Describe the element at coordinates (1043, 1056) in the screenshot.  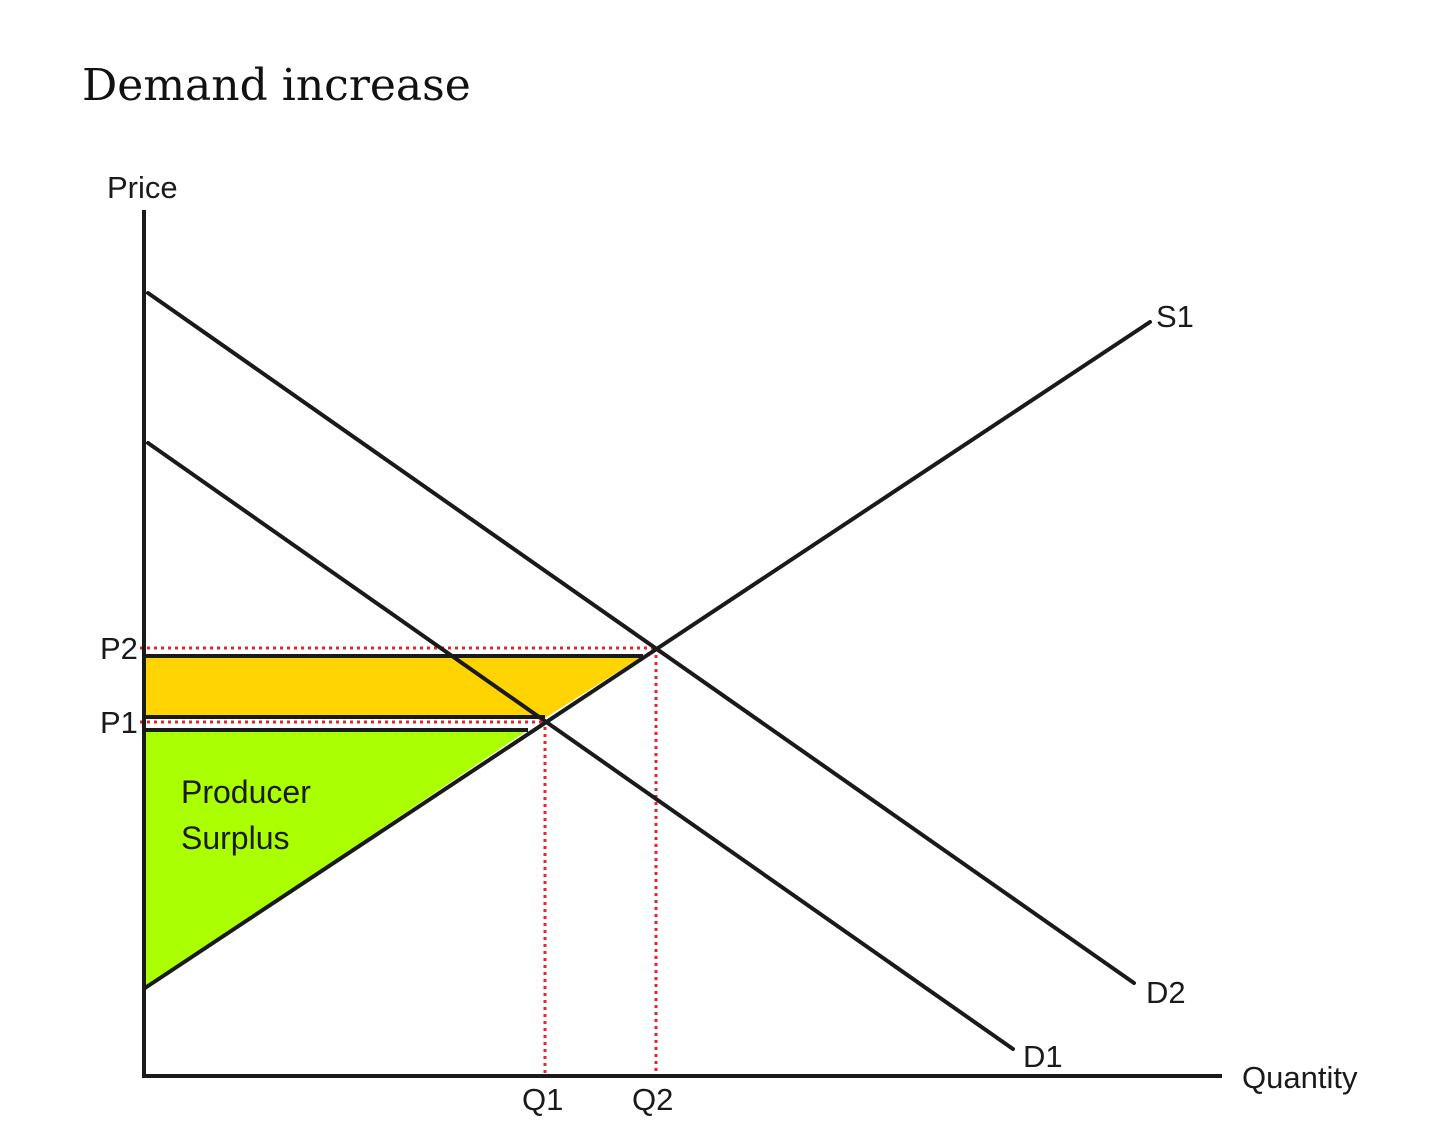
I see `demand-d1-label: D1` at that location.